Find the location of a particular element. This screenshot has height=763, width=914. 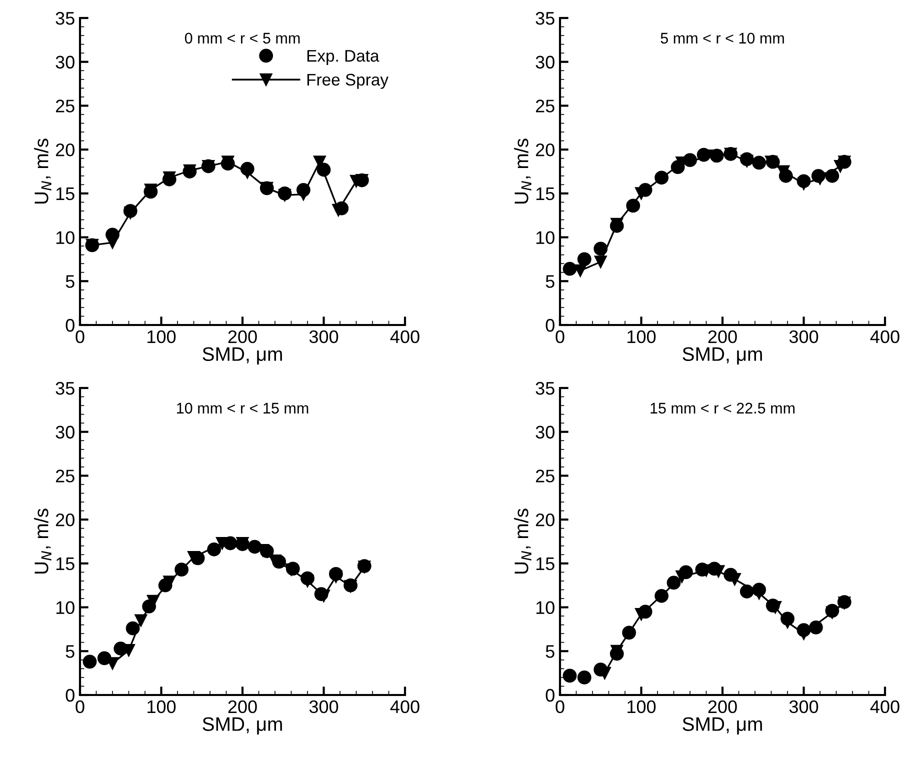

legend-label: Free Spray is located at coordinates (347, 81).